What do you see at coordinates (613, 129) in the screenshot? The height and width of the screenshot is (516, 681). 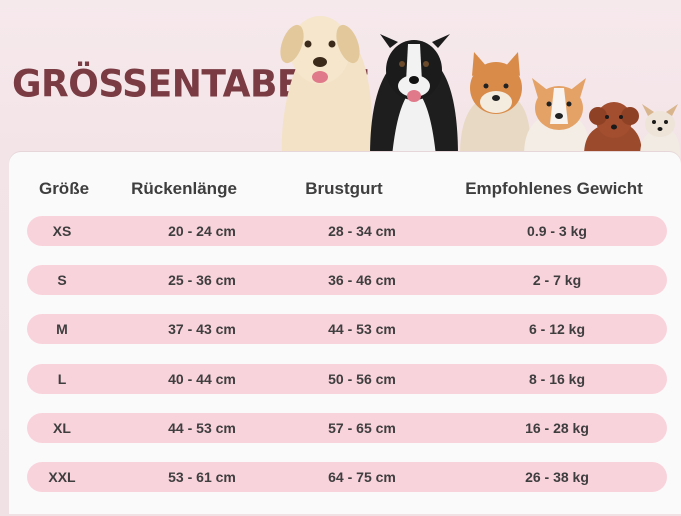 I see `poodle-image` at bounding box center [613, 129].